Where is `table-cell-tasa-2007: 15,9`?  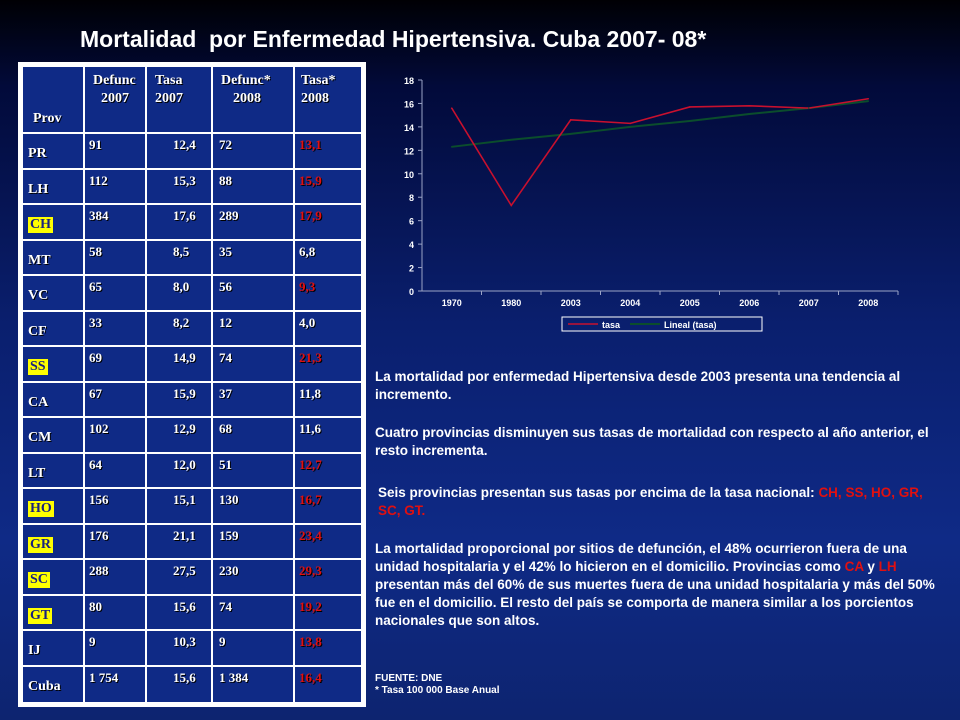
table-cell-tasa-2007: 15,9 is located at coordinates (184, 393).